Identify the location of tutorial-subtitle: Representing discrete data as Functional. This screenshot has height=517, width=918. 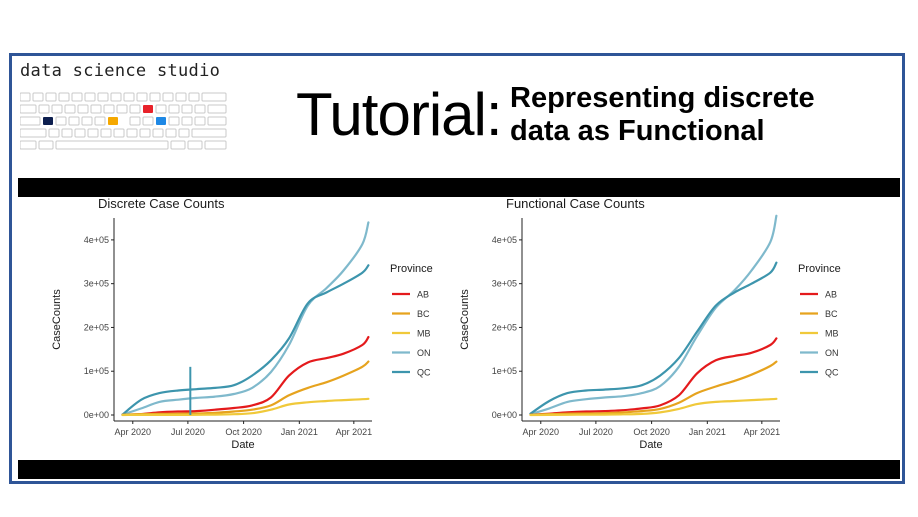
(662, 115).